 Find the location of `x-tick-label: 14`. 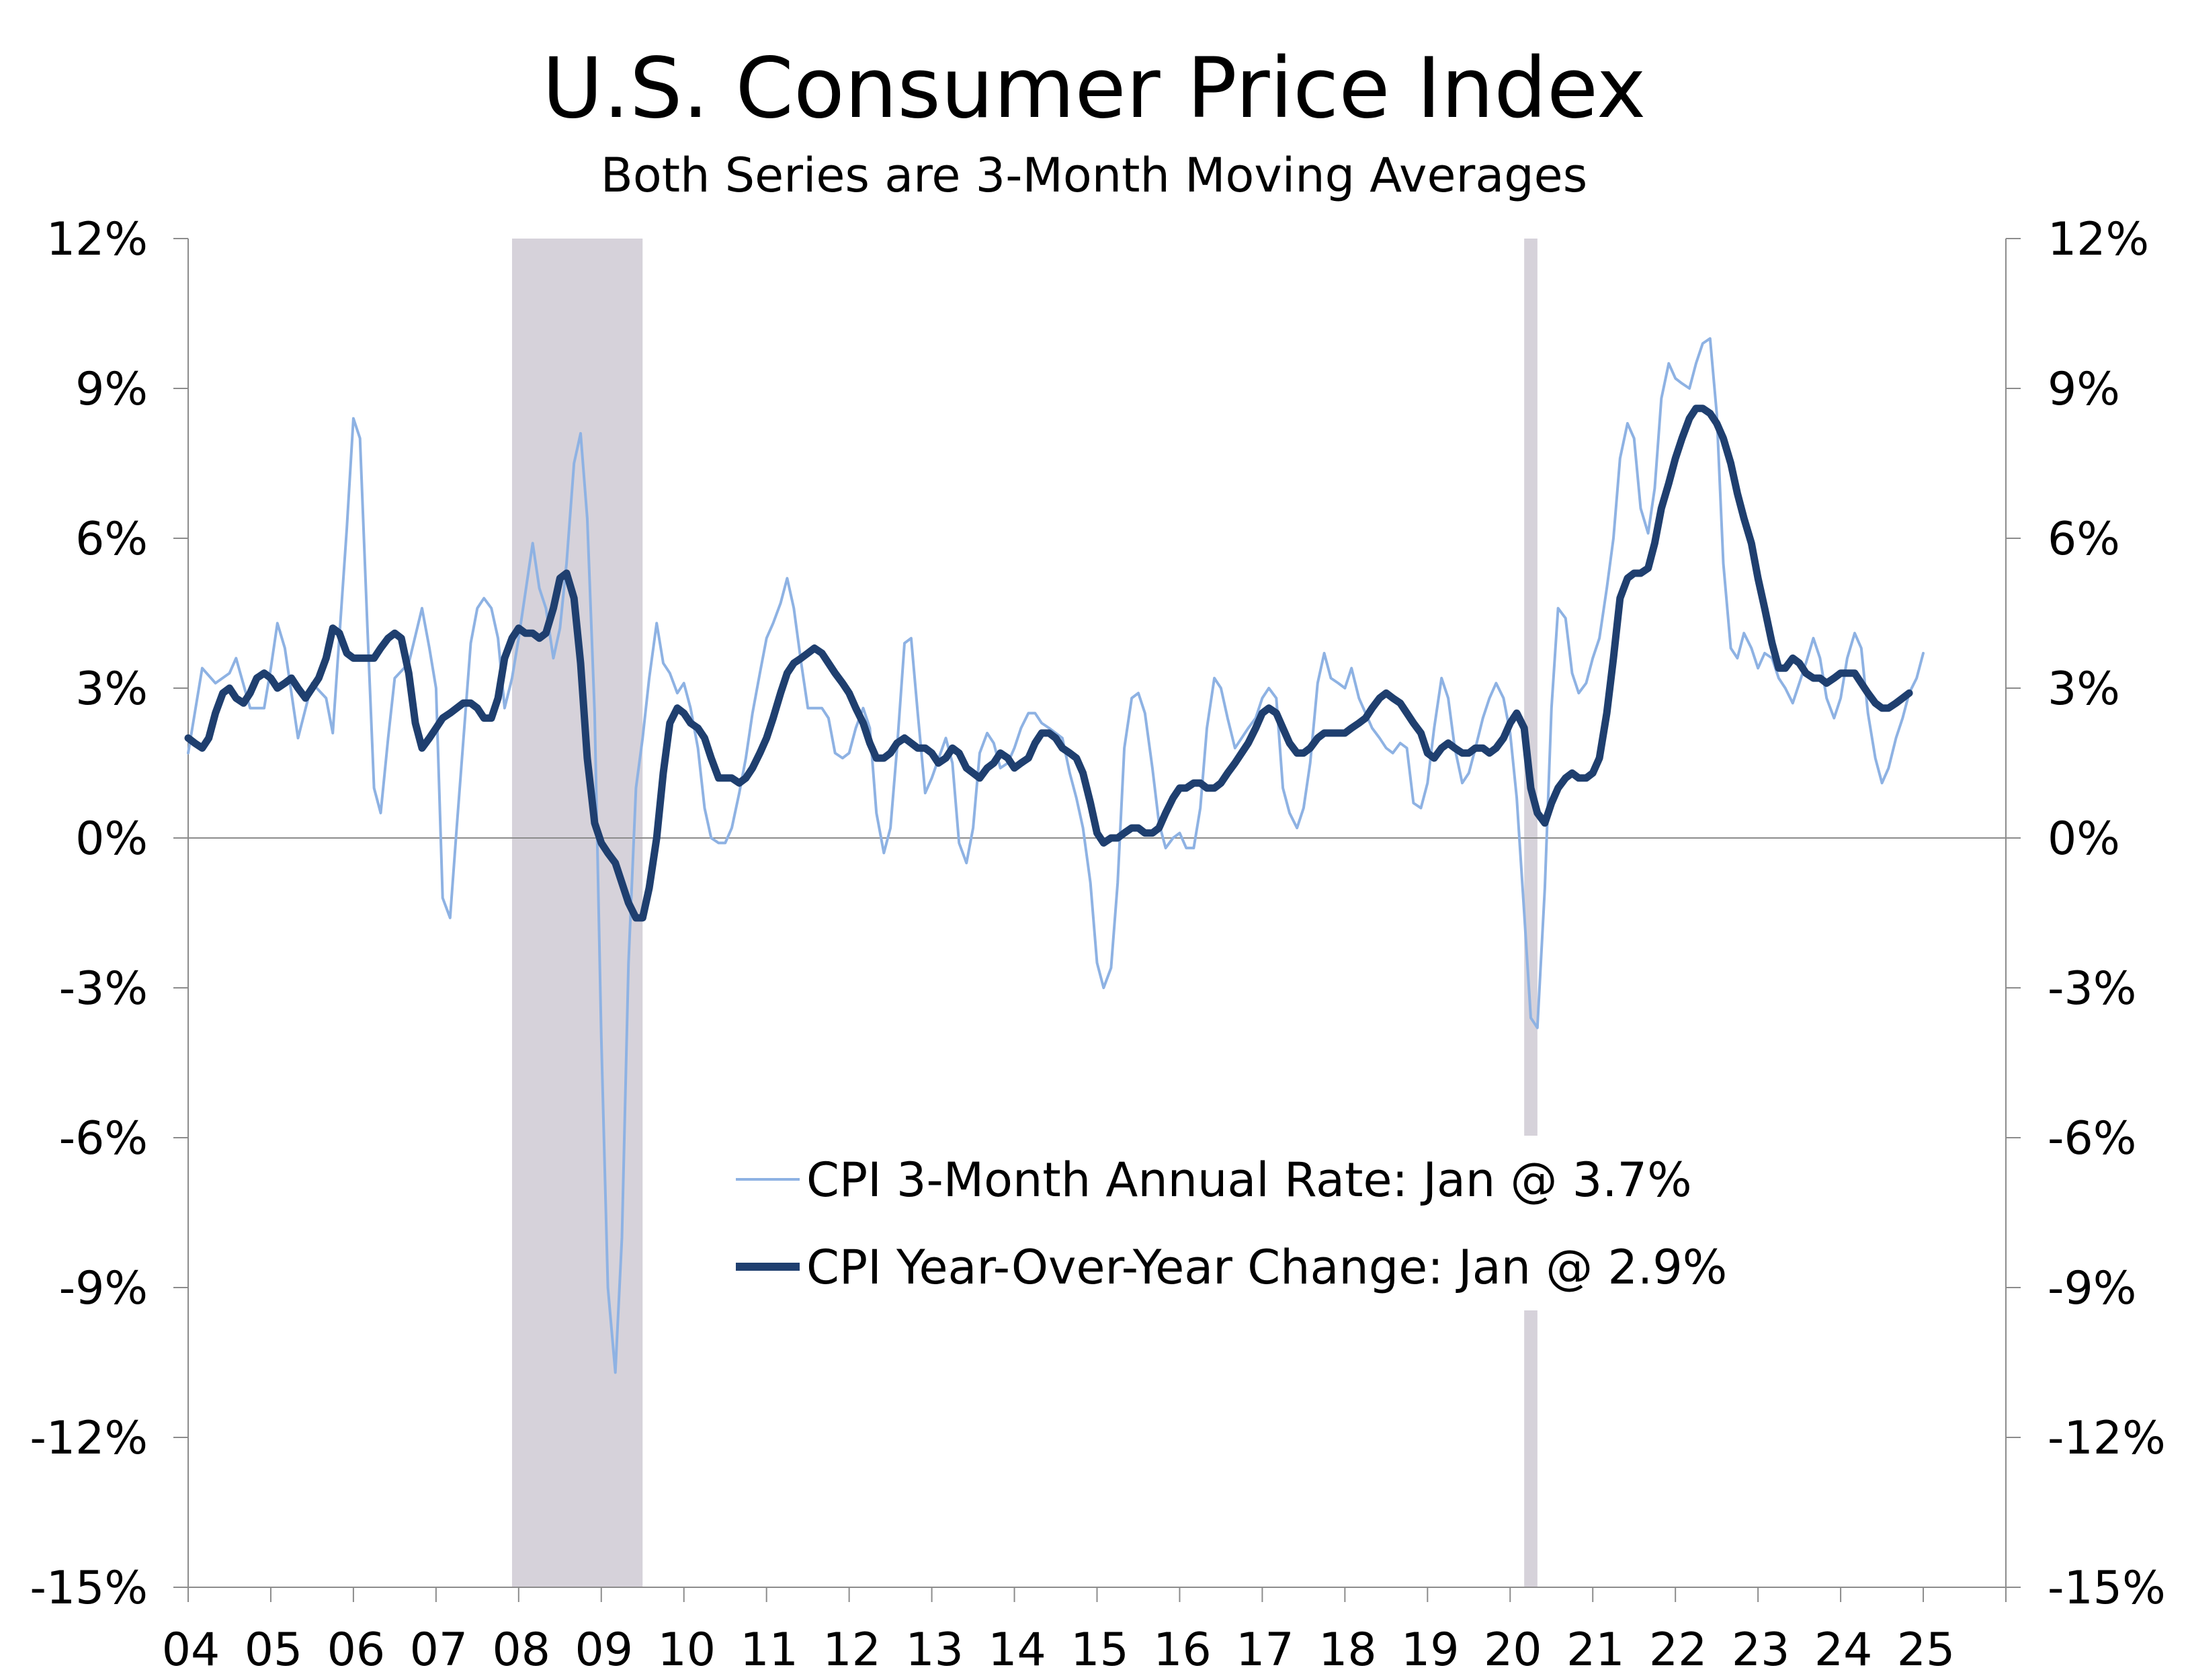

x-tick-label: 14 is located at coordinates (1017, 1650).